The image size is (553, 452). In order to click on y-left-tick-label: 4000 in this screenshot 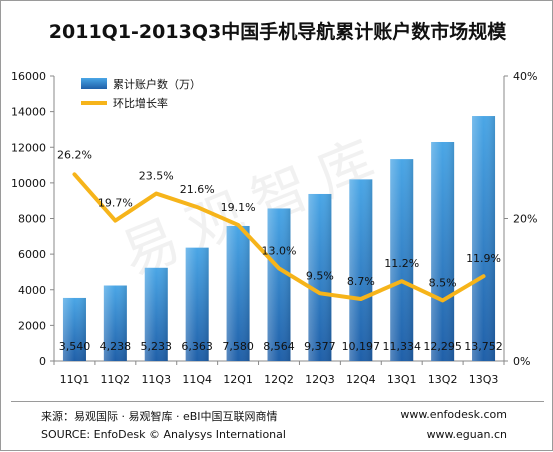, I will do `click(32, 290)`.